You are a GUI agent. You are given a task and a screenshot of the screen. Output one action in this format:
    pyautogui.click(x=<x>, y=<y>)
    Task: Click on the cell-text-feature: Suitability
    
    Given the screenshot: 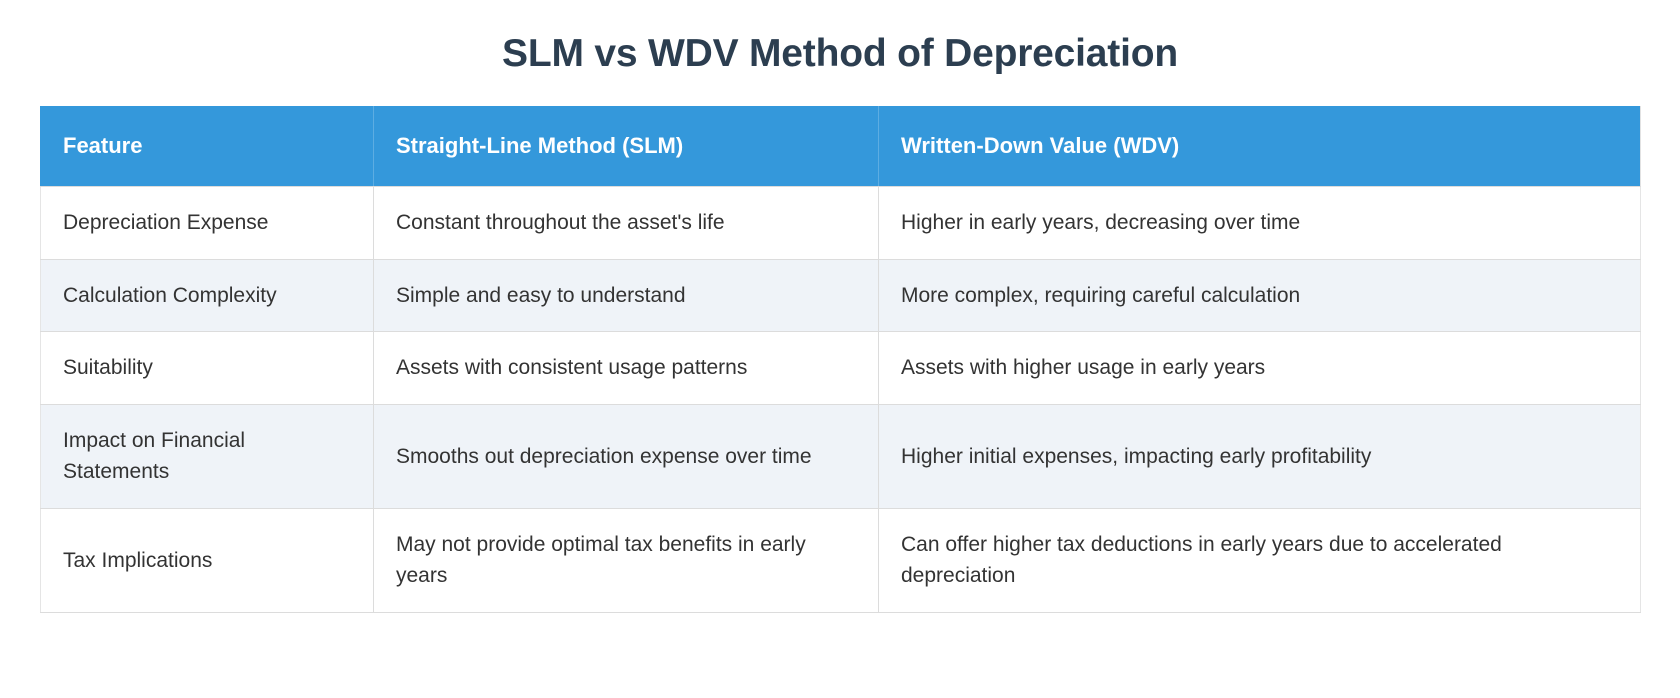 What is the action you would take?
    pyautogui.click(x=108, y=368)
    